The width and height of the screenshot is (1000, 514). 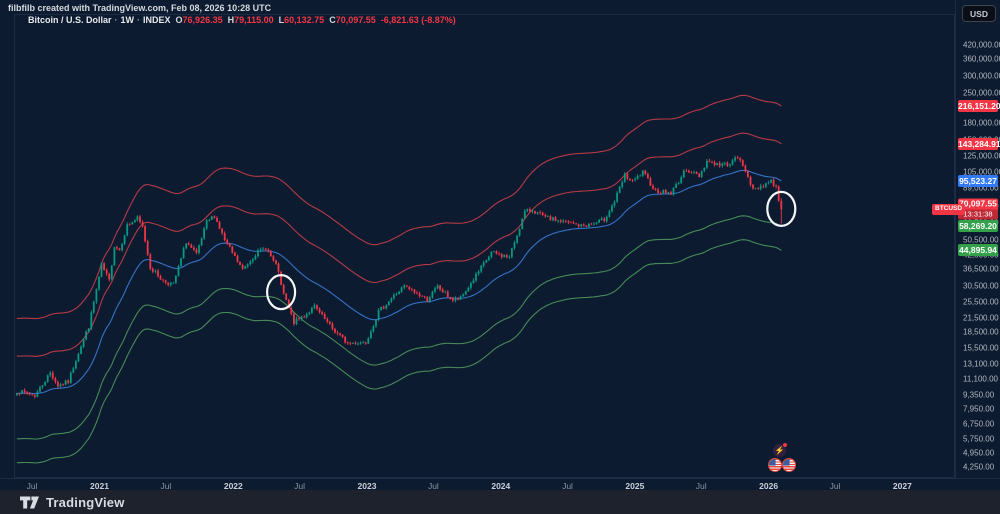 I want to click on price-tick-label: 5,750.00, so click(x=979, y=439).